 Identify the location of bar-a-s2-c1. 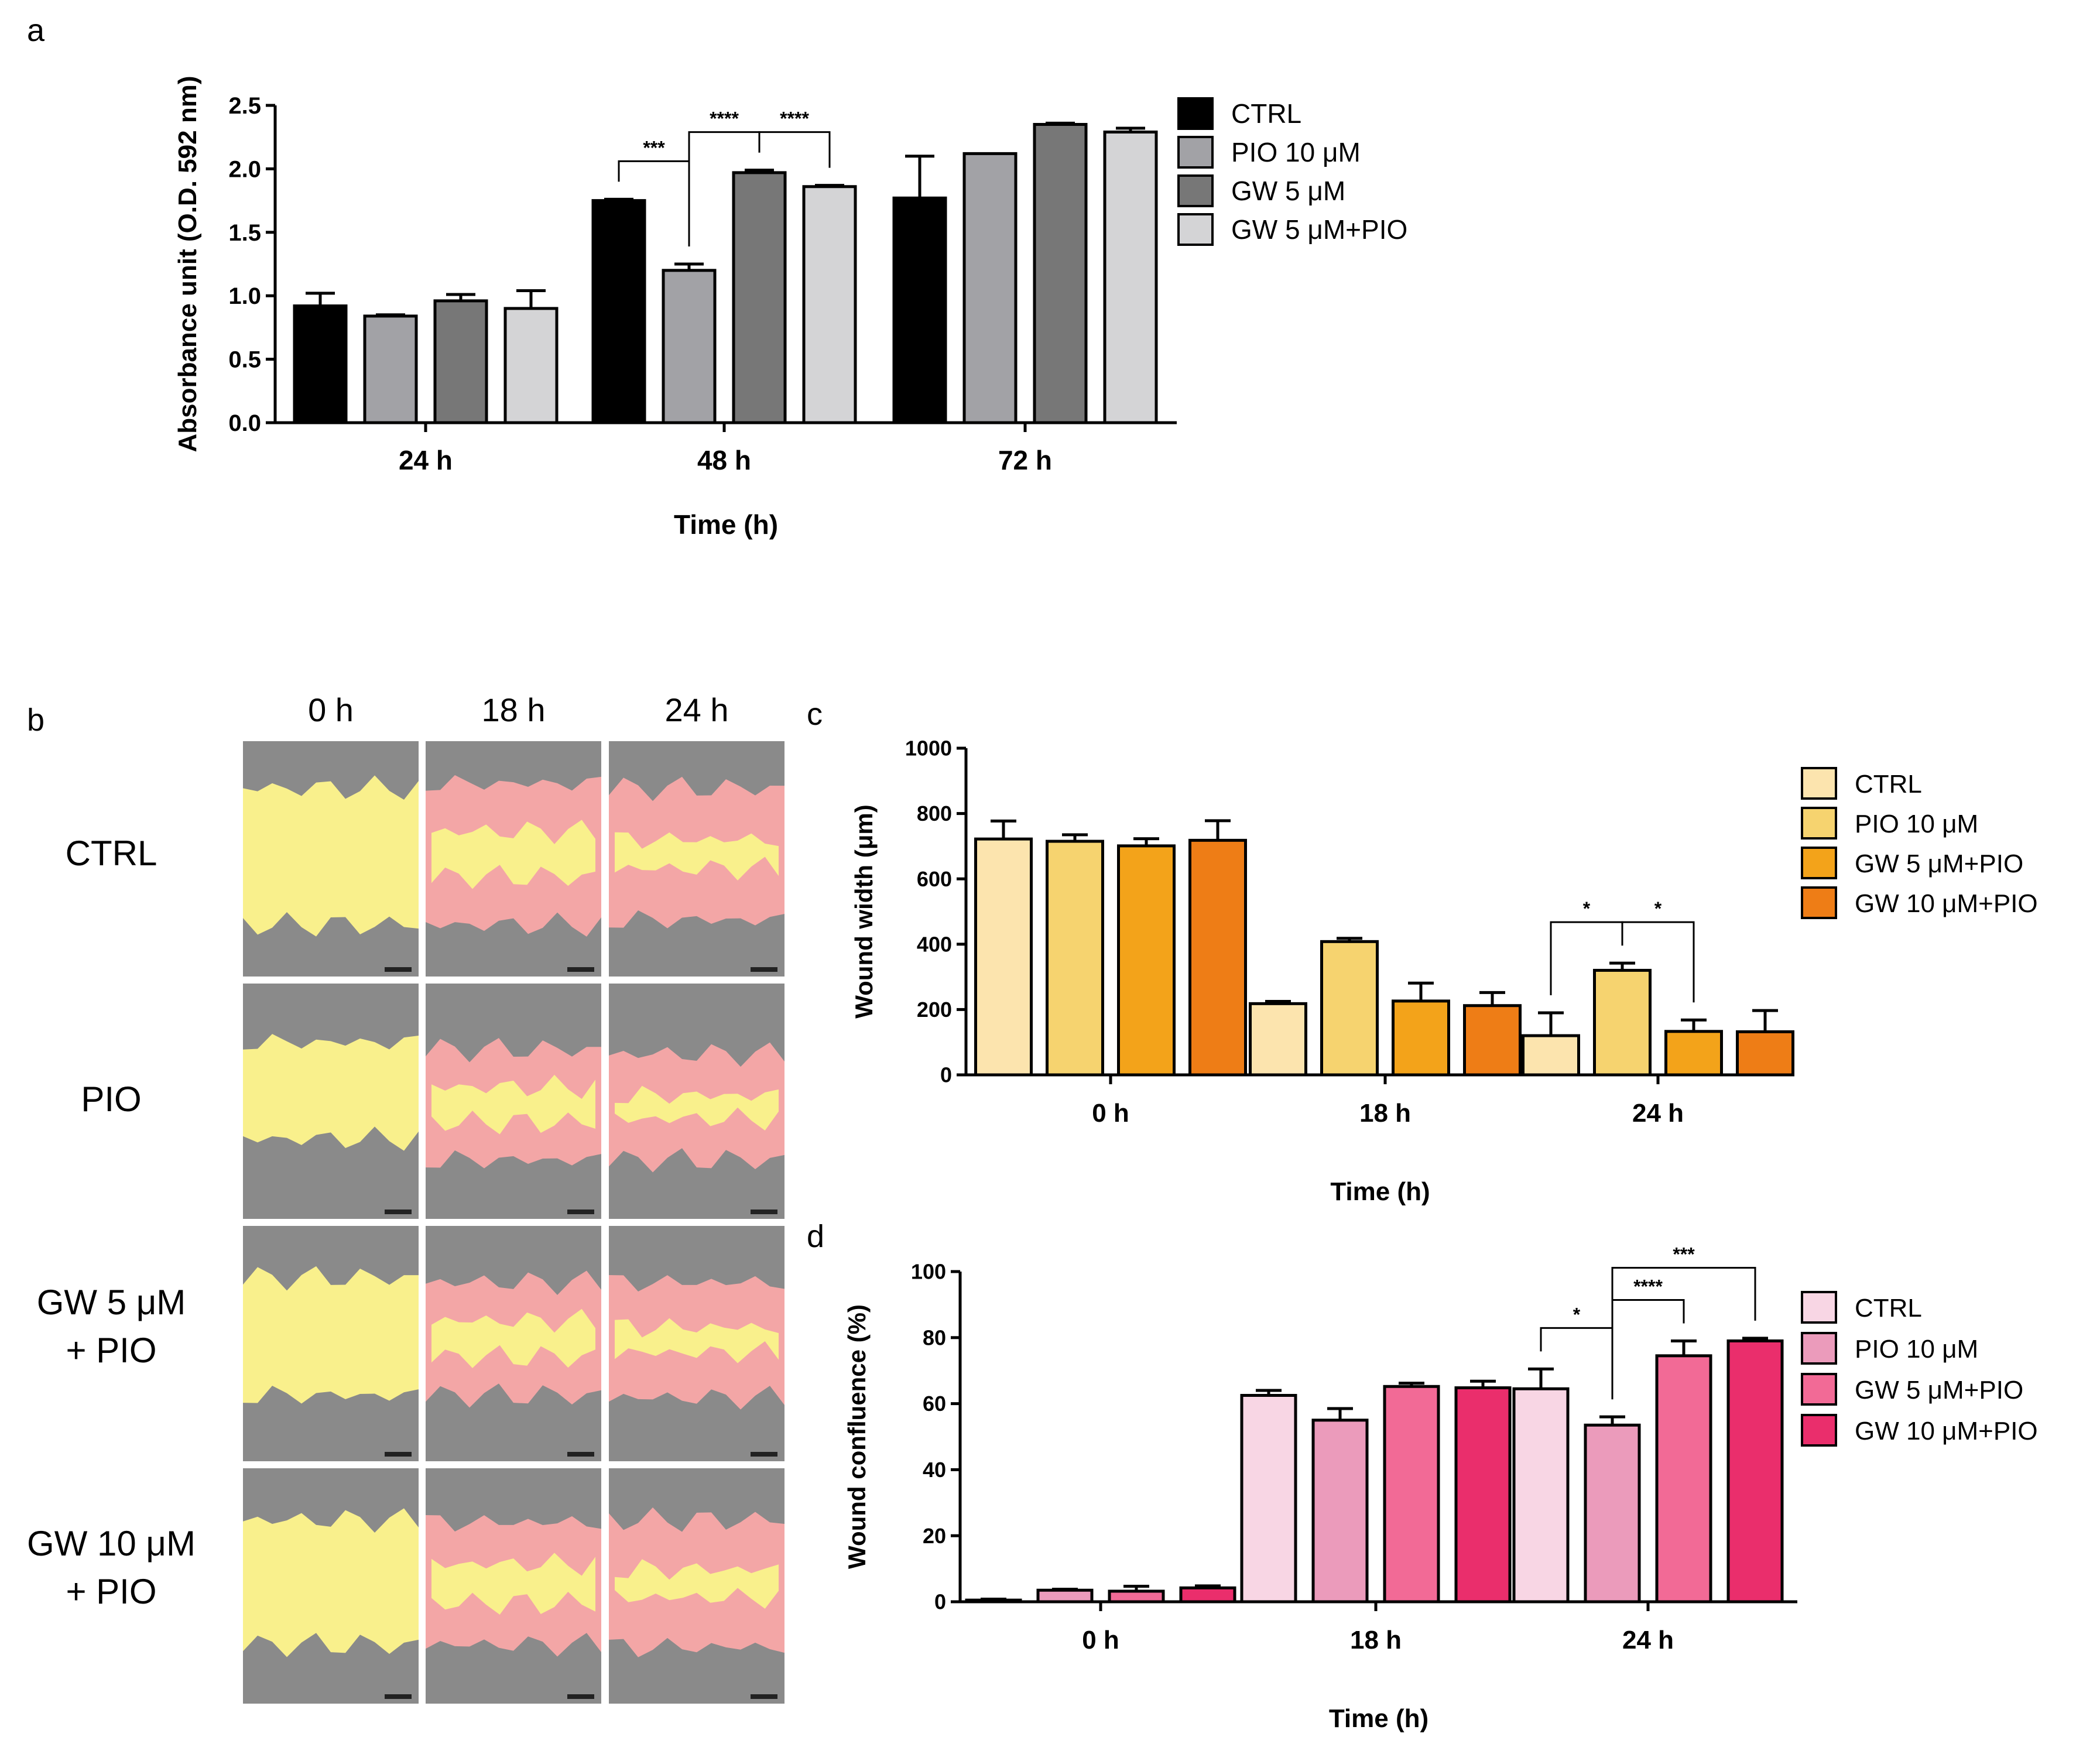
(759, 297).